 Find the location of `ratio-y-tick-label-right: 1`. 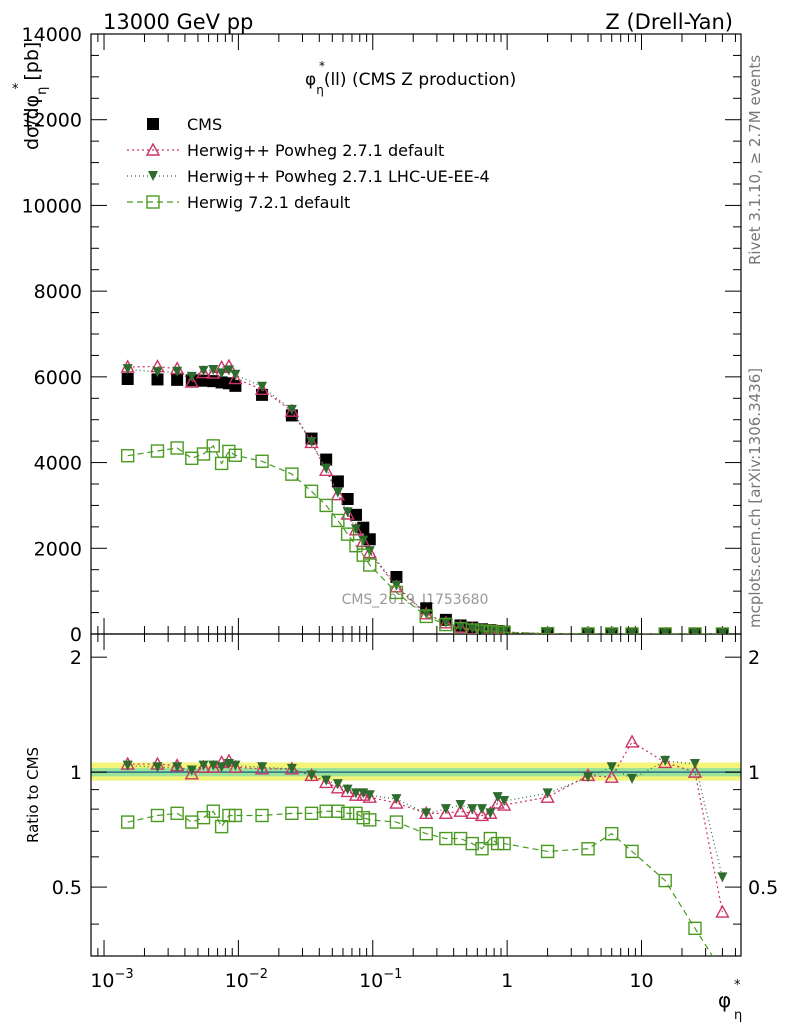

ratio-y-tick-label-right: 1 is located at coordinates (754, 773).